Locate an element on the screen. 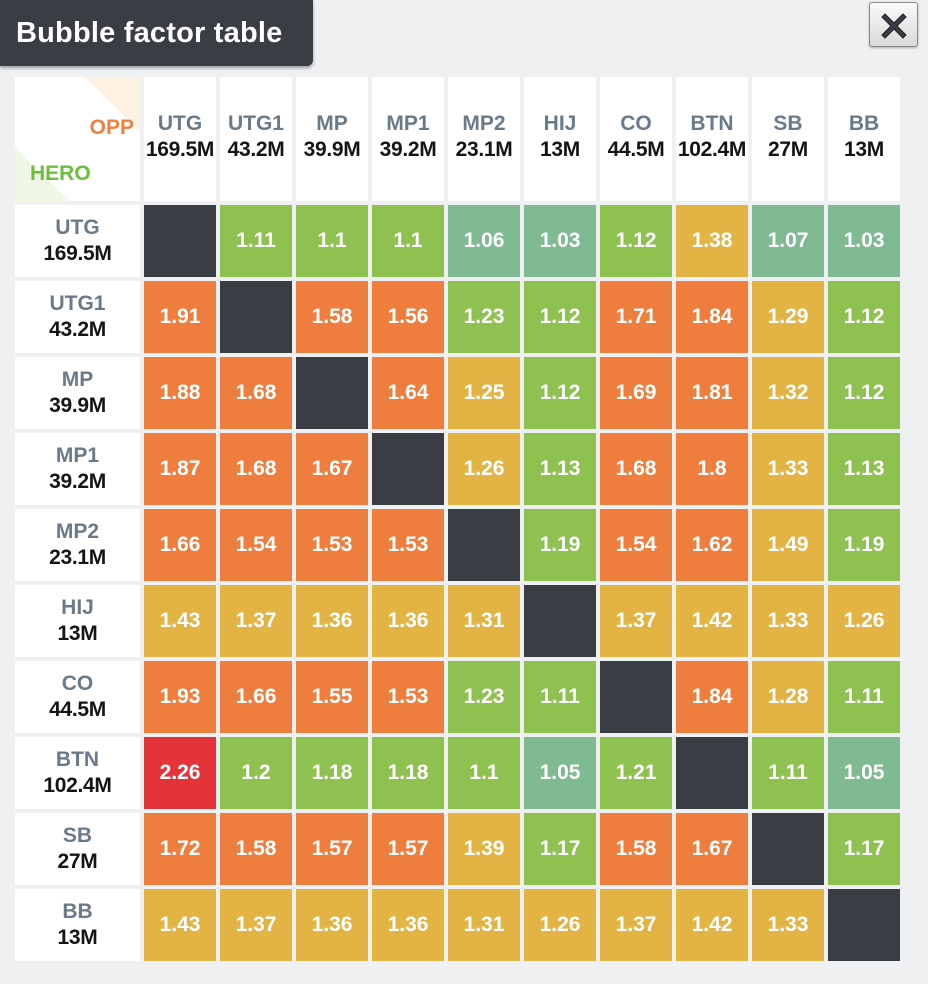 This screenshot has height=984, width=928. matrix-cell: 1.25 is located at coordinates (484, 393).